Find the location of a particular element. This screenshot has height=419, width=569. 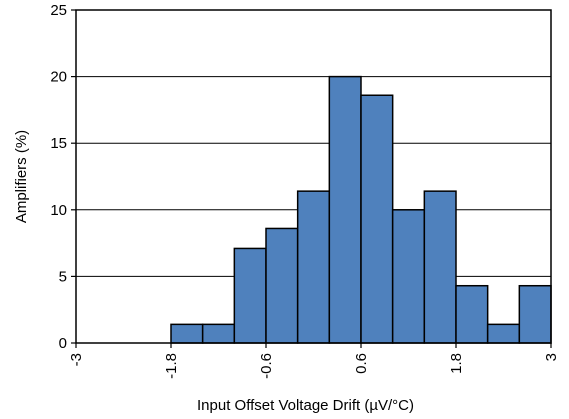

y-tick-label: 10 is located at coordinates (58, 210).